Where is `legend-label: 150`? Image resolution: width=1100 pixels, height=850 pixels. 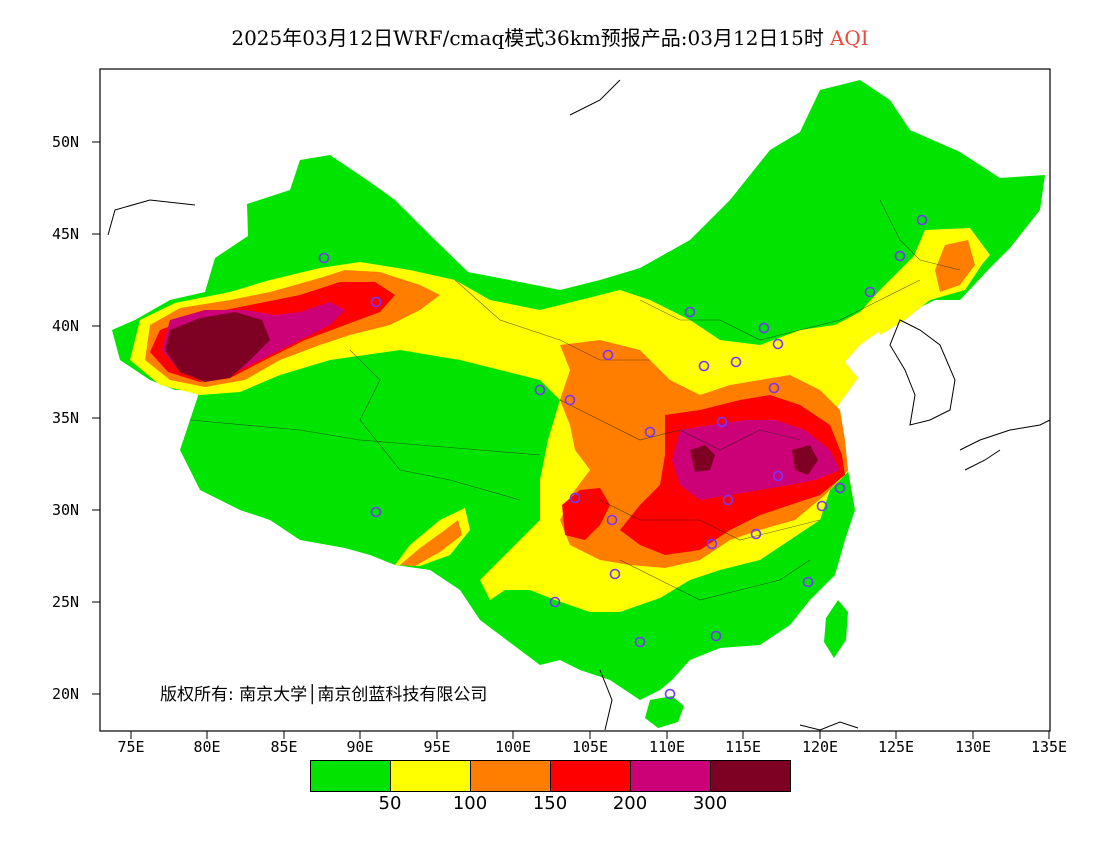
legend-label: 150 is located at coordinates (550, 803).